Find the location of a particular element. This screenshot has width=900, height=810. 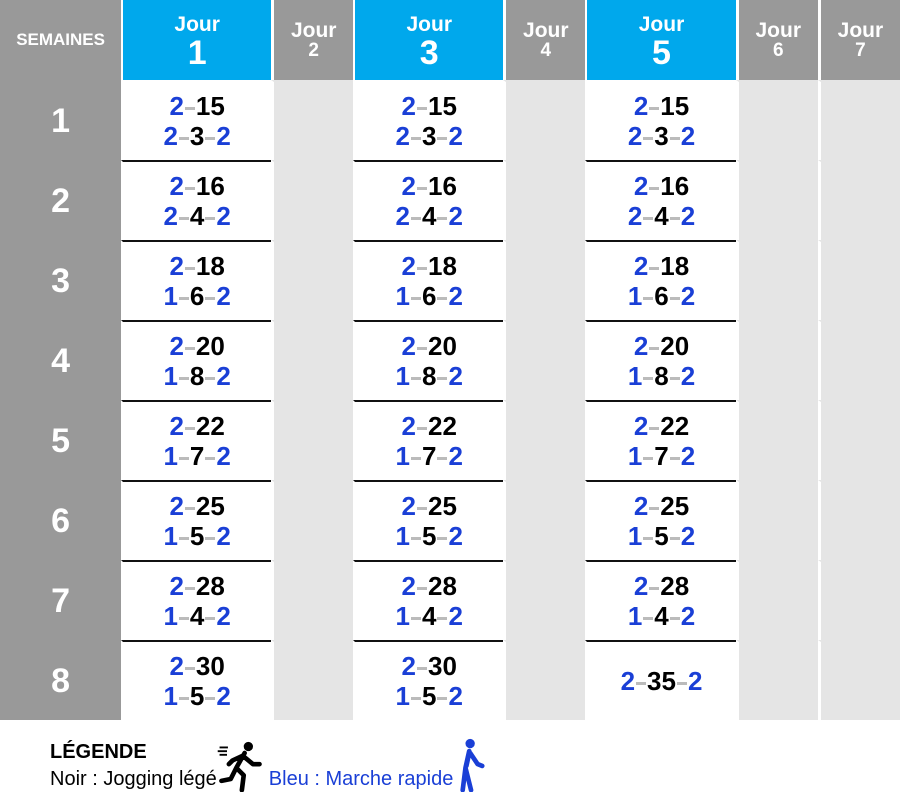

workout-cell-day-5: 2 15 2 3 2 is located at coordinates (660, 120).